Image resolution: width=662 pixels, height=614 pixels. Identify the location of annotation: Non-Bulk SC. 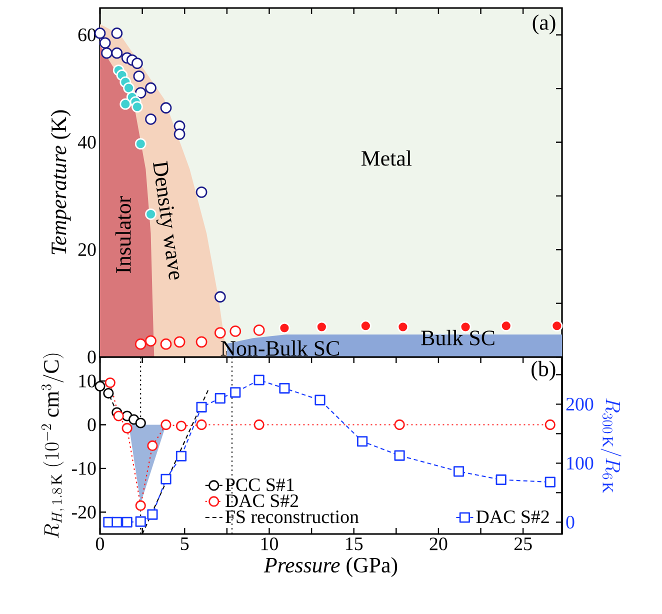
(279, 348).